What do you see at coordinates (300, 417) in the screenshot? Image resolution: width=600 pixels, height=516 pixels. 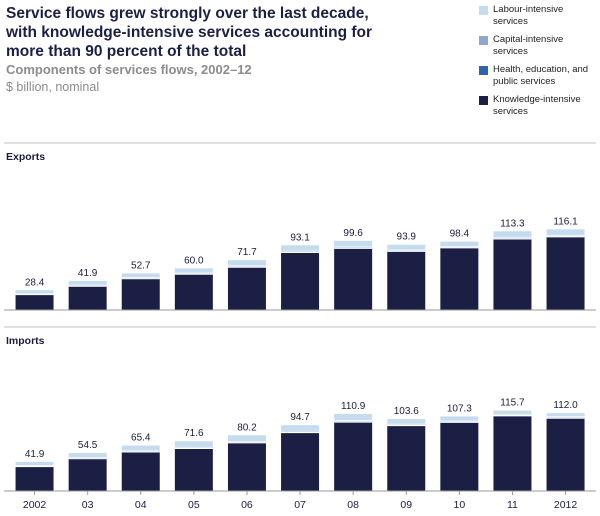 I see `imports-total-label-07: 94.7` at bounding box center [300, 417].